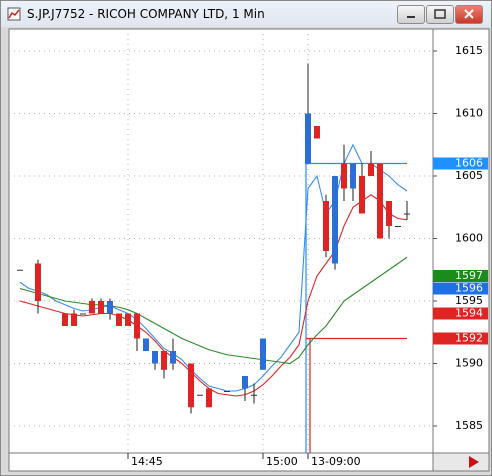 This screenshot has height=476, width=492. I want to click on price-marker-label: 1606, so click(469, 163).